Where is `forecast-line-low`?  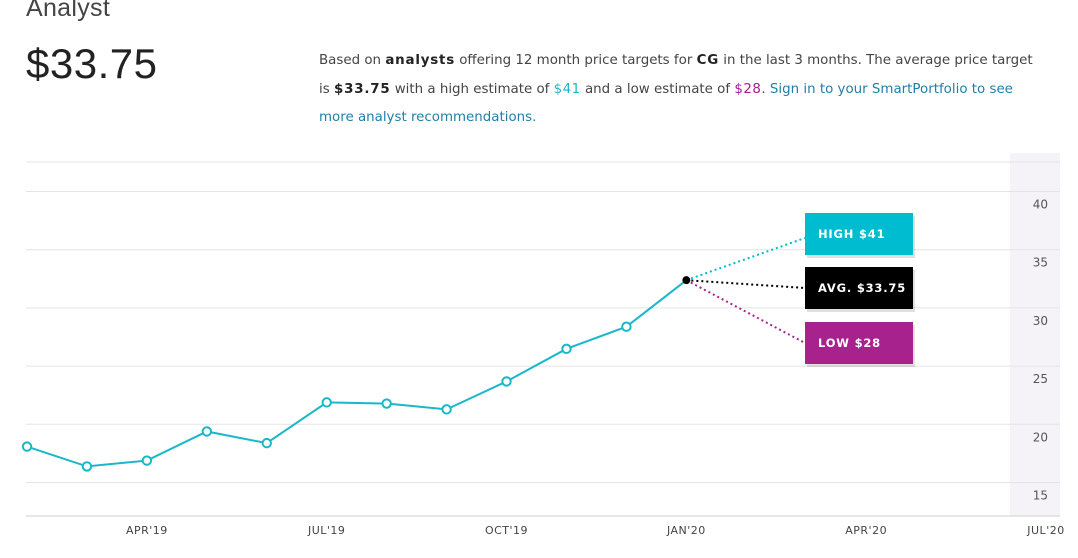 forecast-line-low is located at coordinates (745, 311).